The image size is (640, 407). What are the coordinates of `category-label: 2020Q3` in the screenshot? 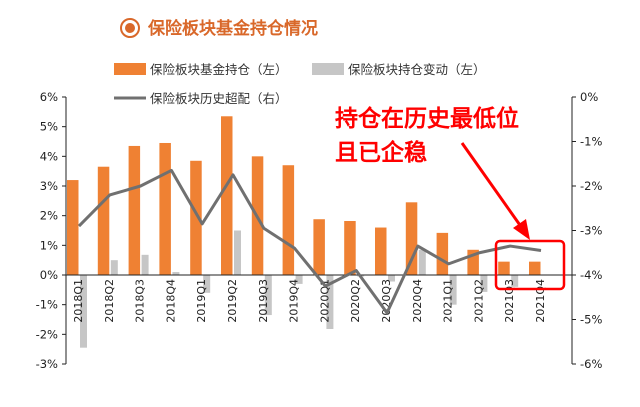 It's located at (386, 301).